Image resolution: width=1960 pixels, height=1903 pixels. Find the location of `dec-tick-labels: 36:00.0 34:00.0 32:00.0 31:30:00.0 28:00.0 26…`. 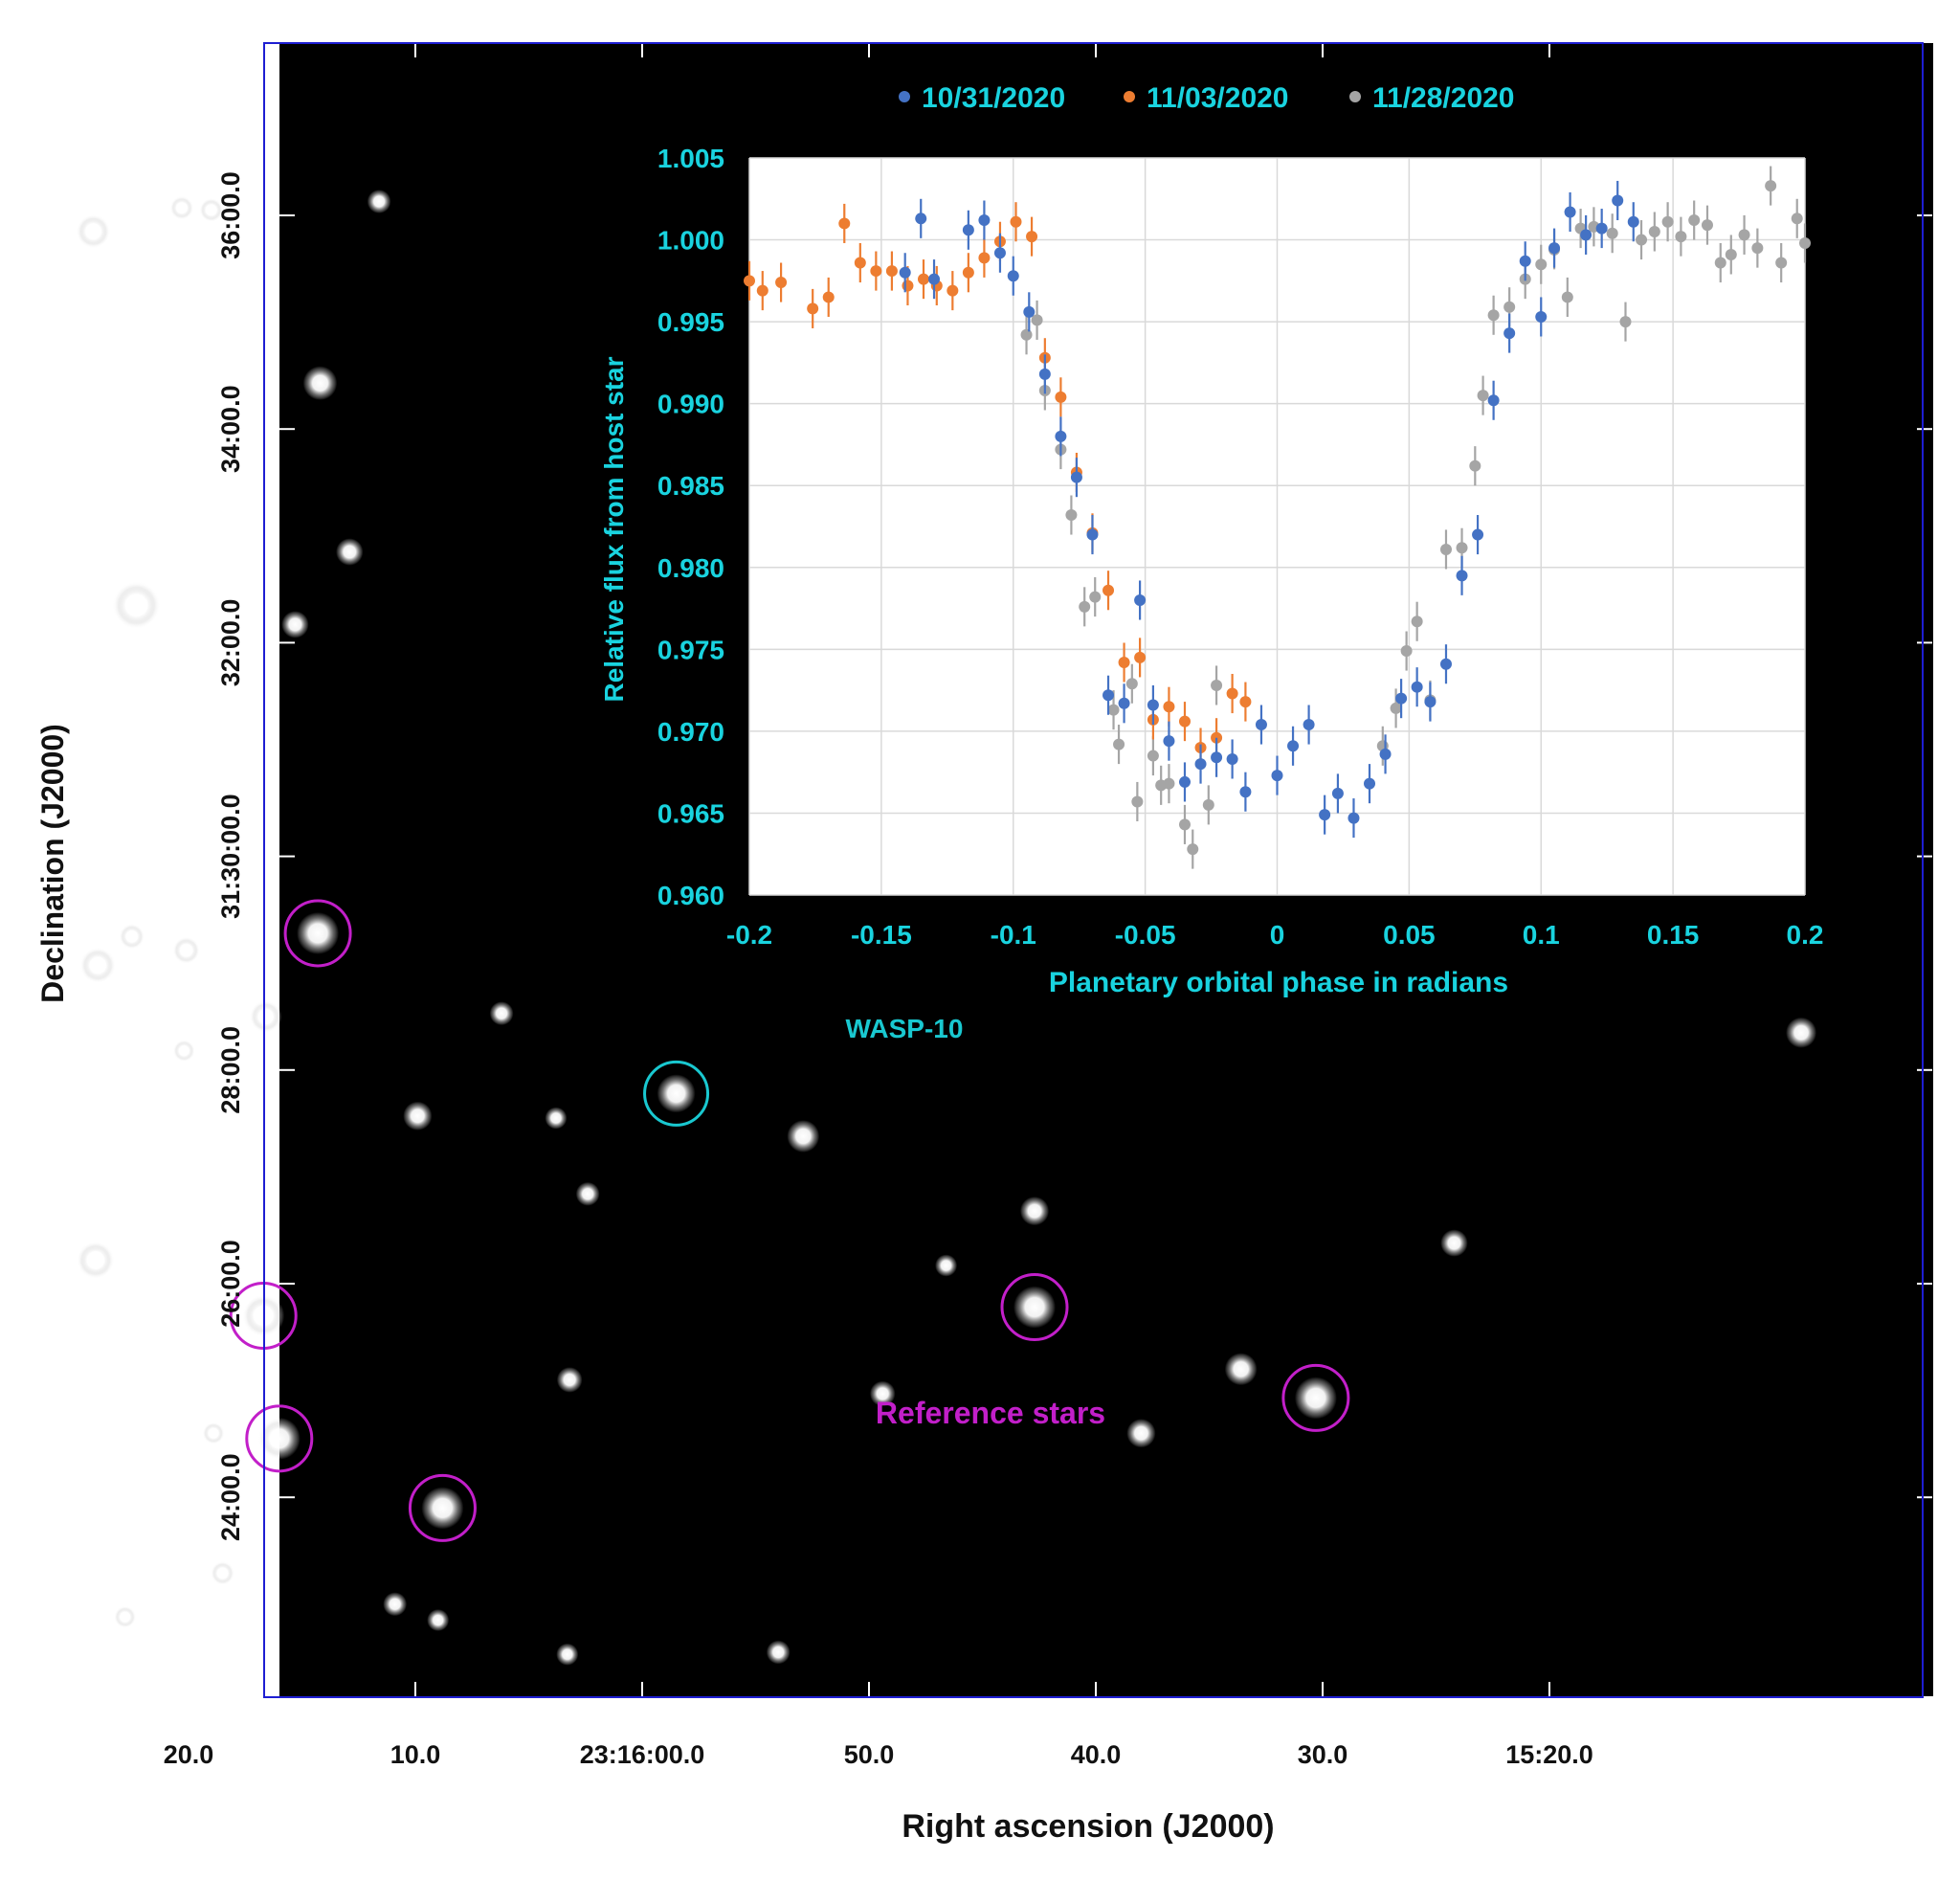

dec-tick-labels: 36:00.0 34:00.0 32:00.0 31:30:00.0 28:00.0 26… is located at coordinates (231, 856).